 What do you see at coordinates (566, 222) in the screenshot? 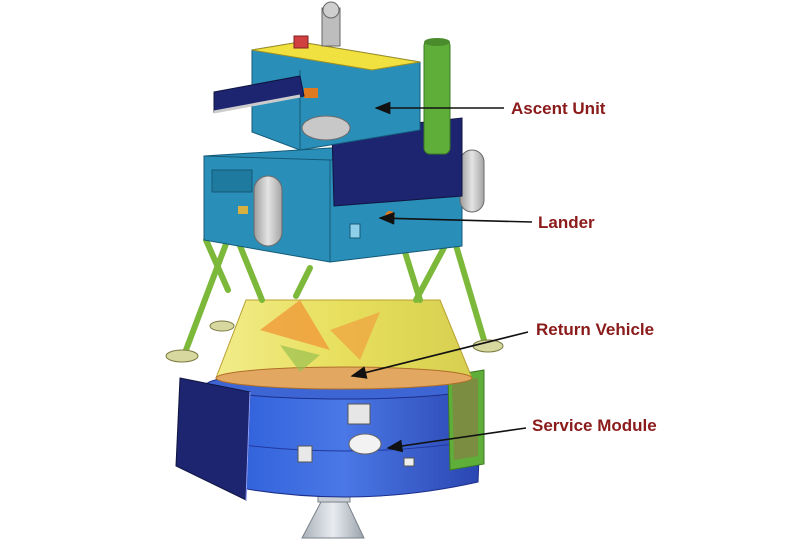
I see `lander-label: Lander` at bounding box center [566, 222].